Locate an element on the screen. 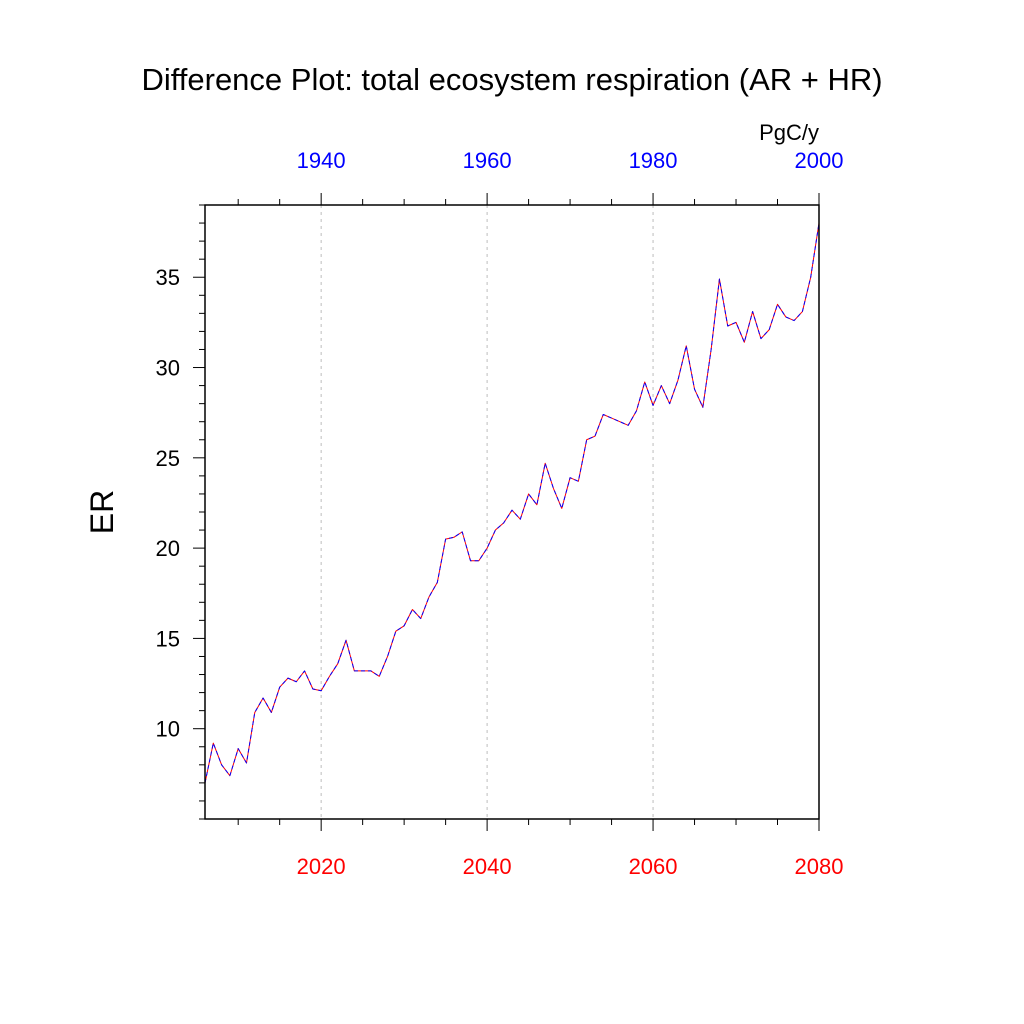  x-top-tick-label: 2000 is located at coordinates (819, 160).